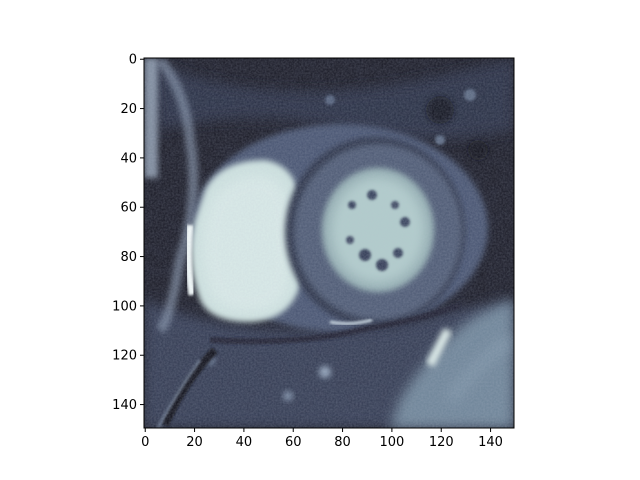 The height and width of the screenshot is (480, 640). What do you see at coordinates (128, 158) in the screenshot?
I see `y-tick-label: 40` at bounding box center [128, 158].